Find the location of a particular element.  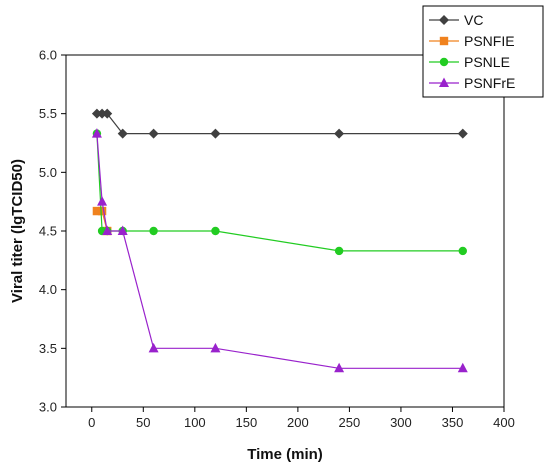

x-tick-label: 0 is located at coordinates (91, 422).